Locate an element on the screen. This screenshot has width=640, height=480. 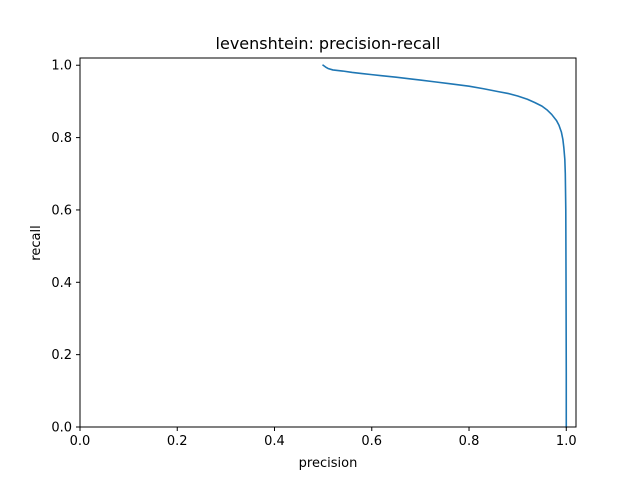
y-tick-label: 0.0 is located at coordinates (61, 428).